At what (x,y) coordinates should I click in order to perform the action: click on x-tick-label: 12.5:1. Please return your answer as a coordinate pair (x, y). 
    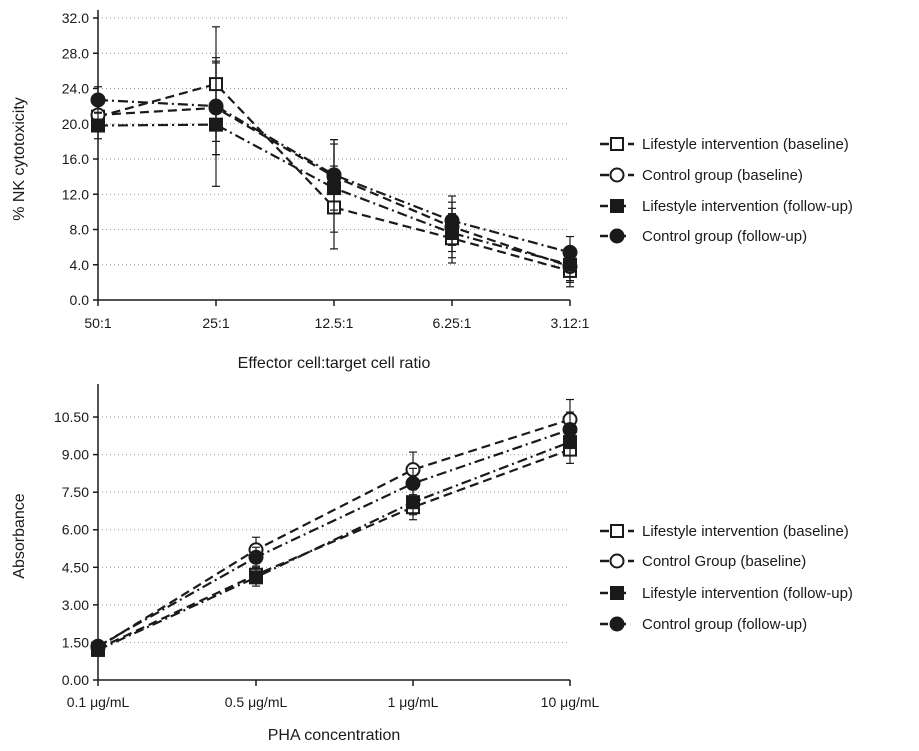
    Looking at the image, I should click on (334, 323).